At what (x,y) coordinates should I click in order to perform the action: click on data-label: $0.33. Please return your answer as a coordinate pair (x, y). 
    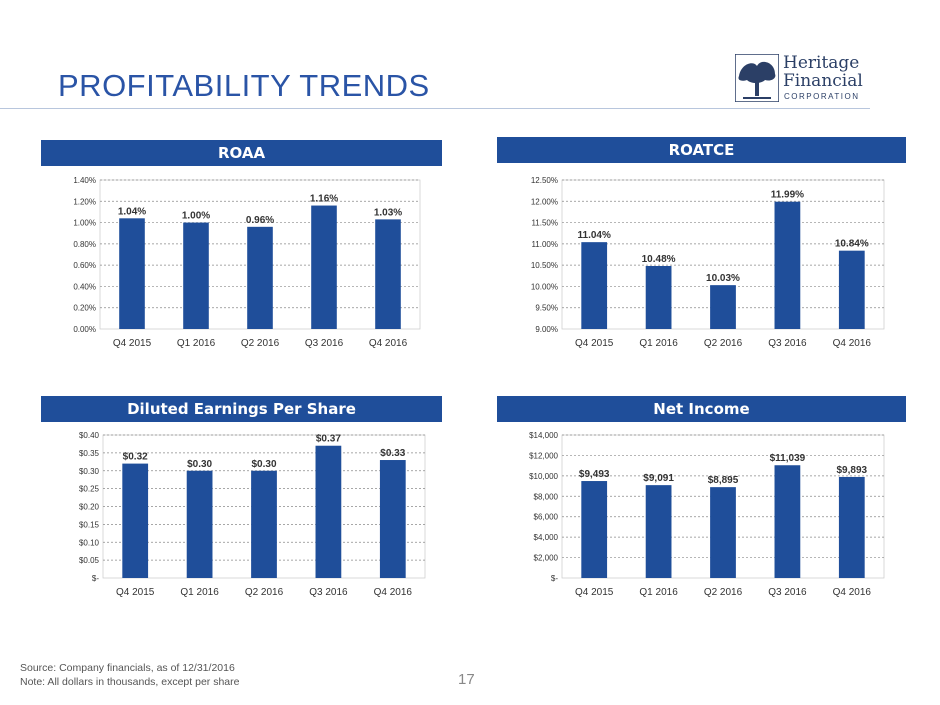
    Looking at the image, I should click on (392, 453).